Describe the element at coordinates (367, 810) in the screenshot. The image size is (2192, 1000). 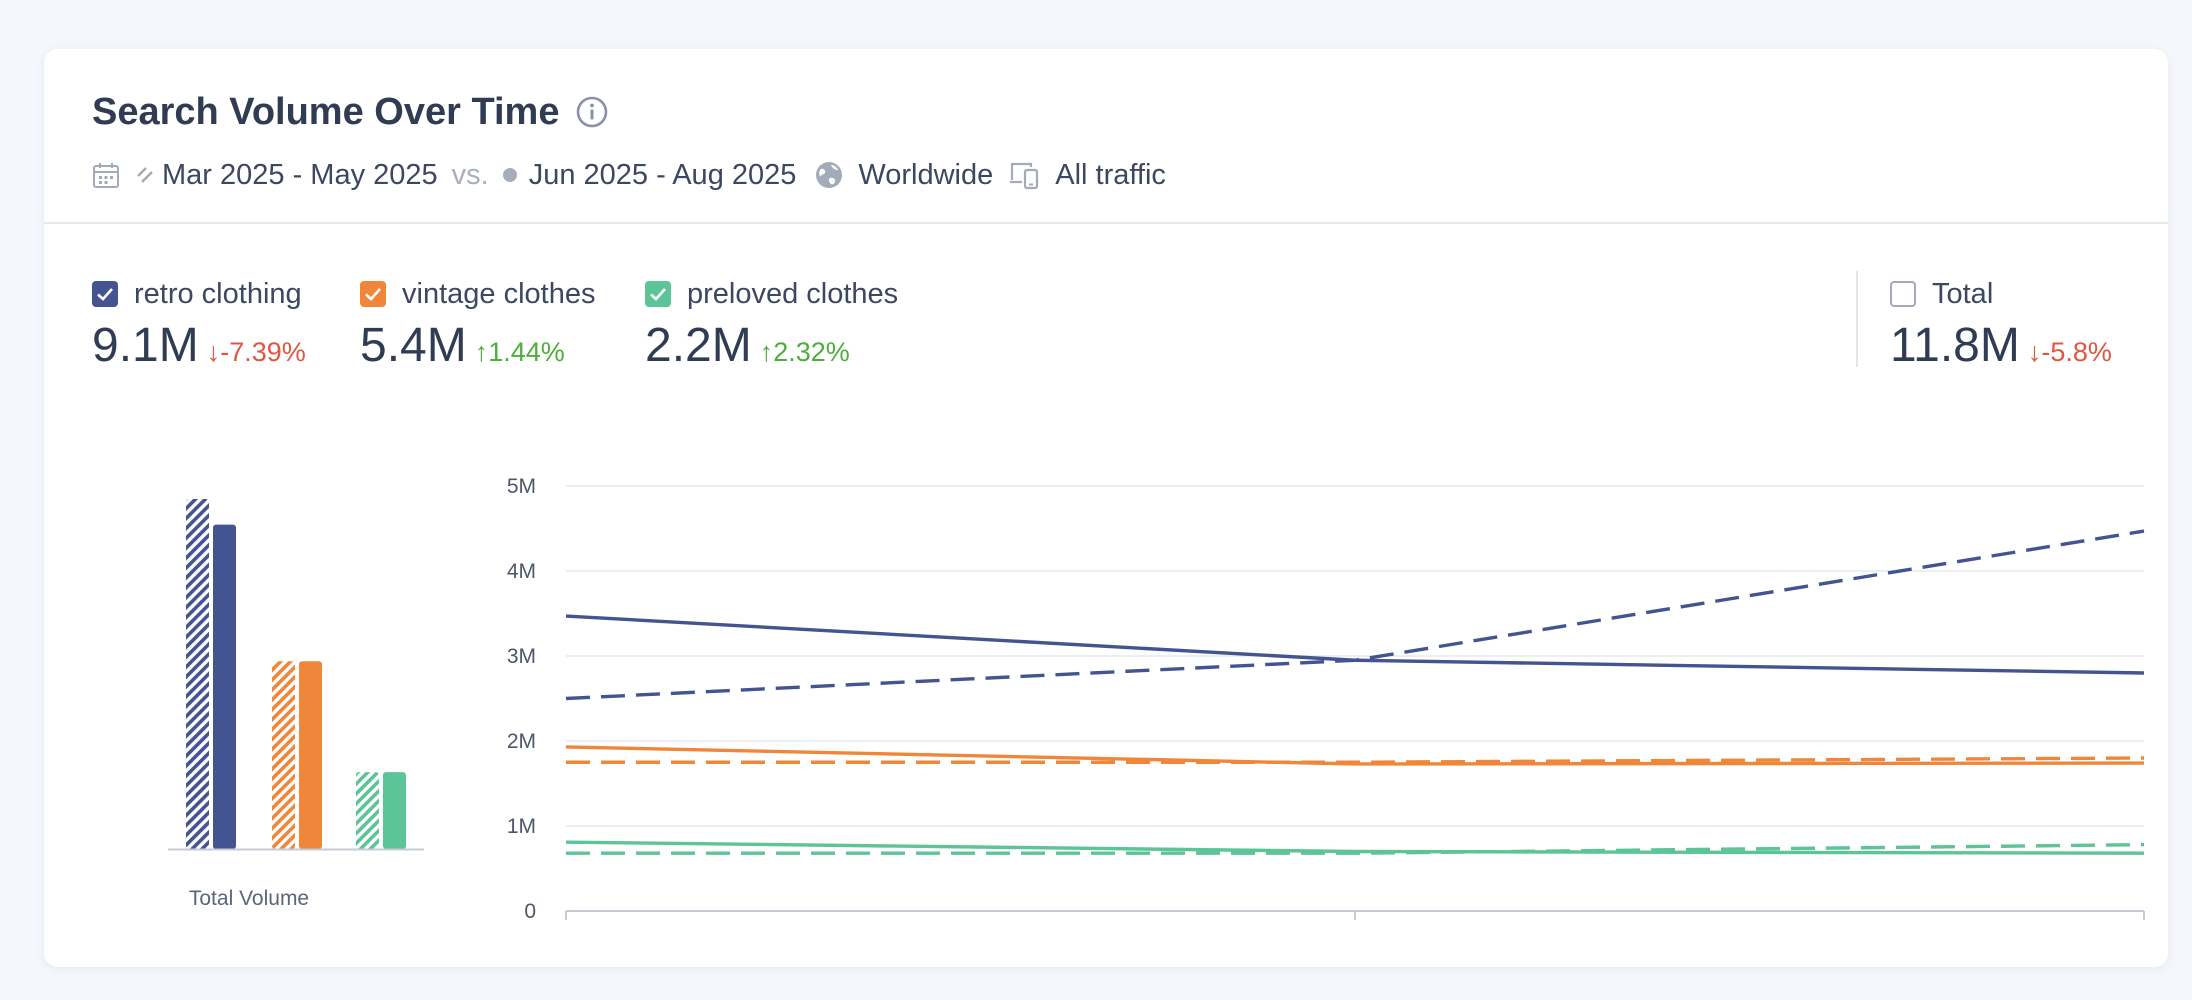
I see `bar-preloved-clothes-previous` at that location.